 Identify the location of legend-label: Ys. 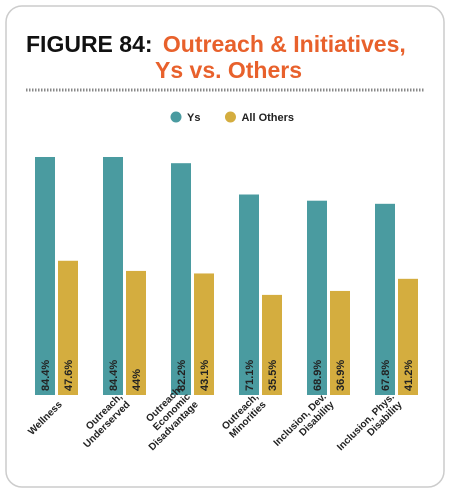
(193, 118).